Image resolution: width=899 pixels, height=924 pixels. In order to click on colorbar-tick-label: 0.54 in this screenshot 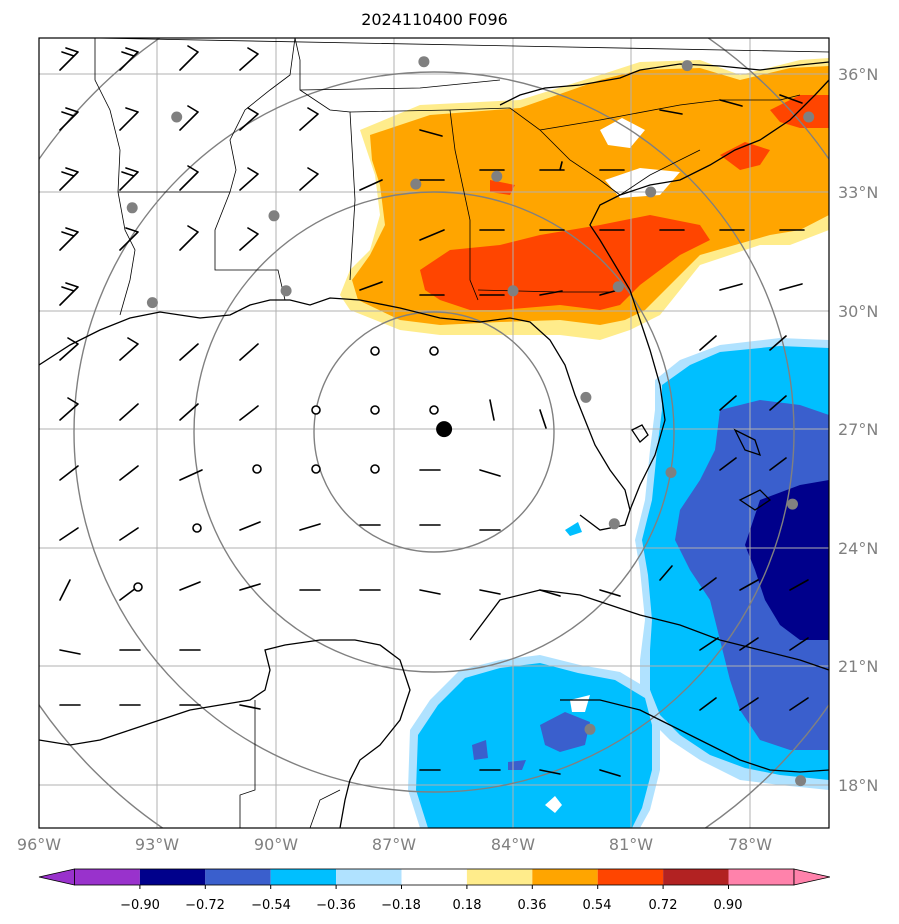, I will do `click(597, 905)`.